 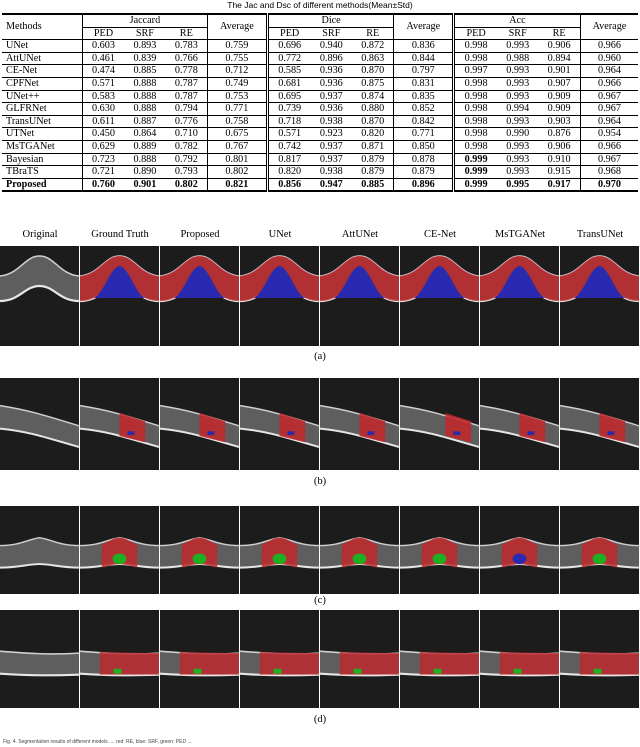 What do you see at coordinates (423, 96) in the screenshot?
I see `table-cell: 0.835` at bounding box center [423, 96].